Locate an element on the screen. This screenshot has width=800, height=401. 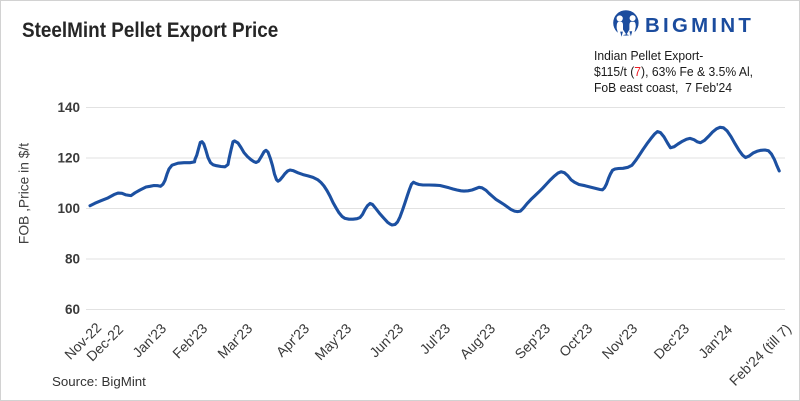
svg-text: 60 is located at coordinates (72, 309).